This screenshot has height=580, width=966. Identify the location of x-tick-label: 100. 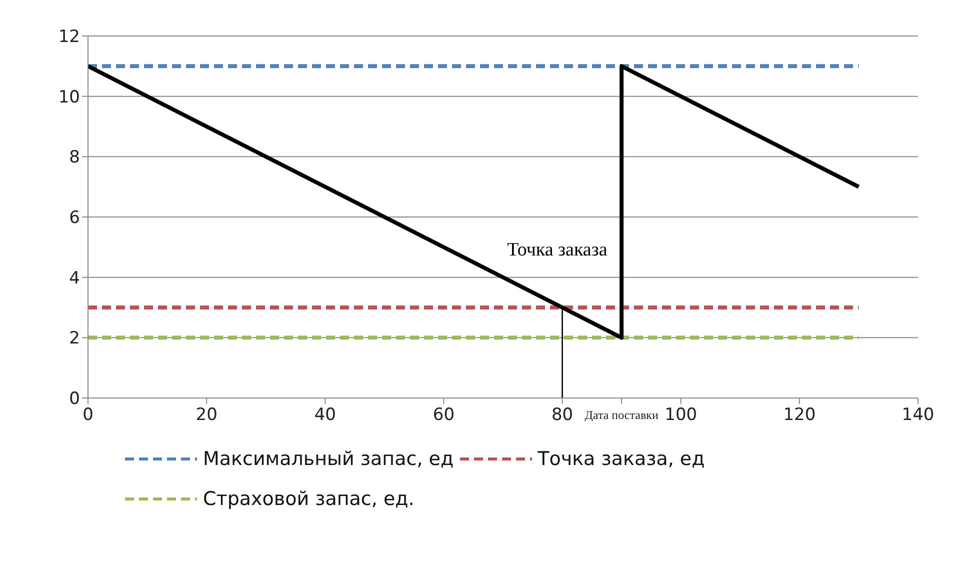
(681, 415).